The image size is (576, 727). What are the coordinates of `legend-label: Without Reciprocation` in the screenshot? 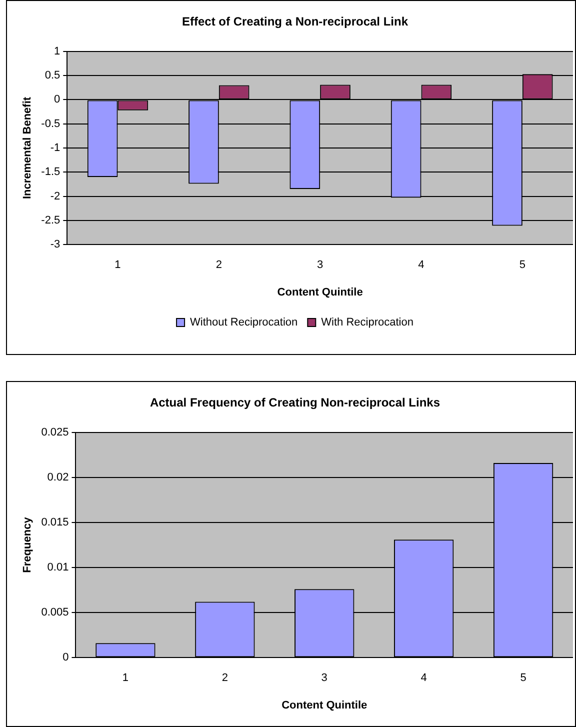 It's located at (244, 322).